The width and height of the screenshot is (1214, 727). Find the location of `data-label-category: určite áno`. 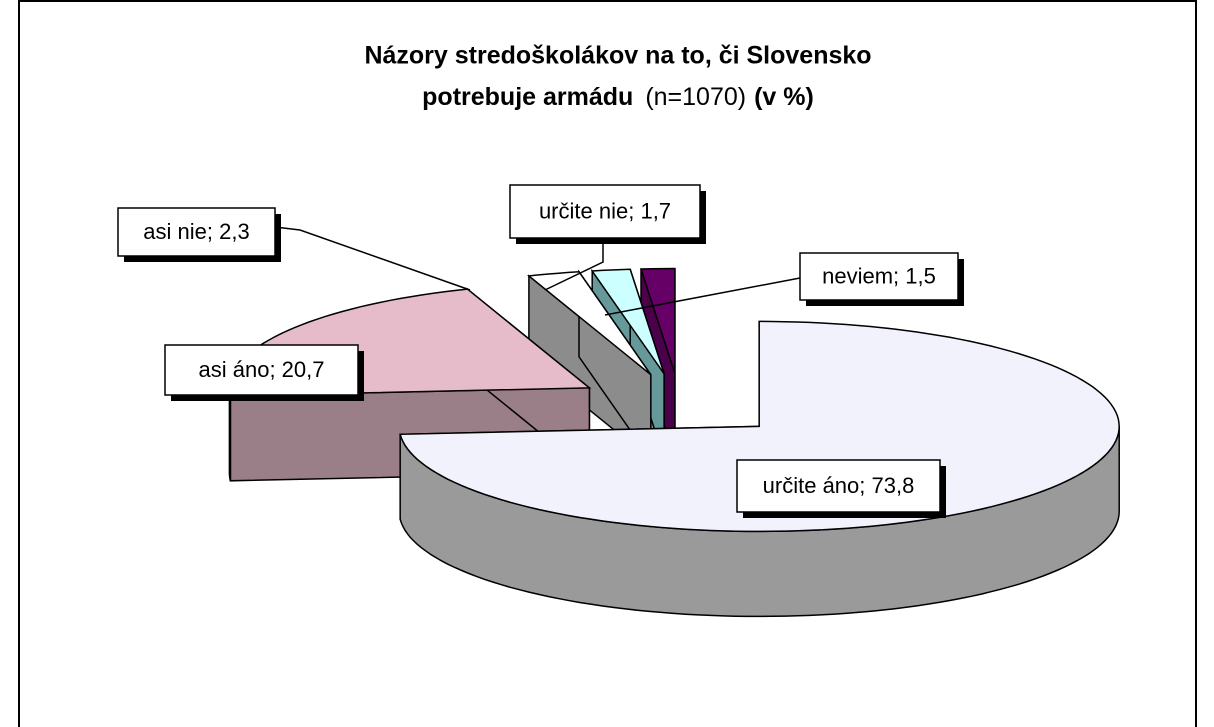

data-label-category: určite áno is located at coordinates (811, 485).